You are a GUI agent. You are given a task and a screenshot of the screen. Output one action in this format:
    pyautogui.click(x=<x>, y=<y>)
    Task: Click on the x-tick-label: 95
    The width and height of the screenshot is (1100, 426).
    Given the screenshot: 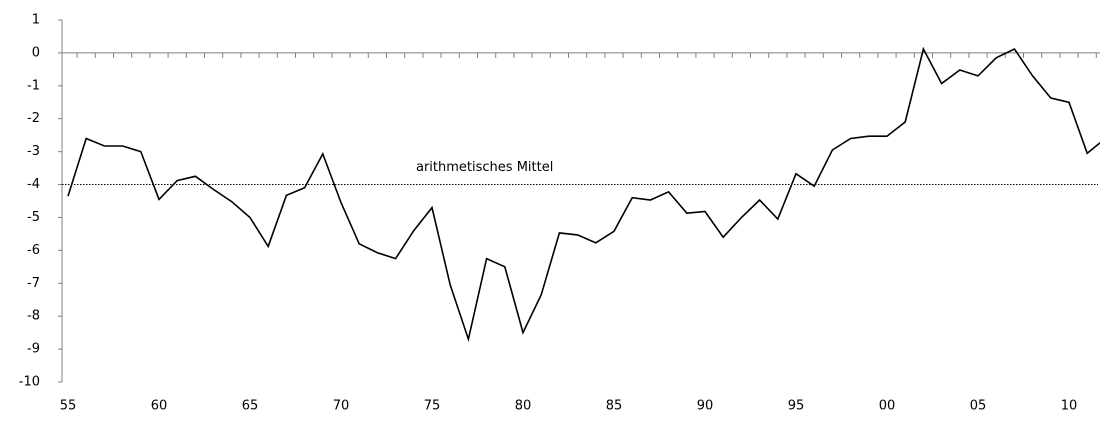 What is the action you would take?
    pyautogui.click(x=796, y=406)
    